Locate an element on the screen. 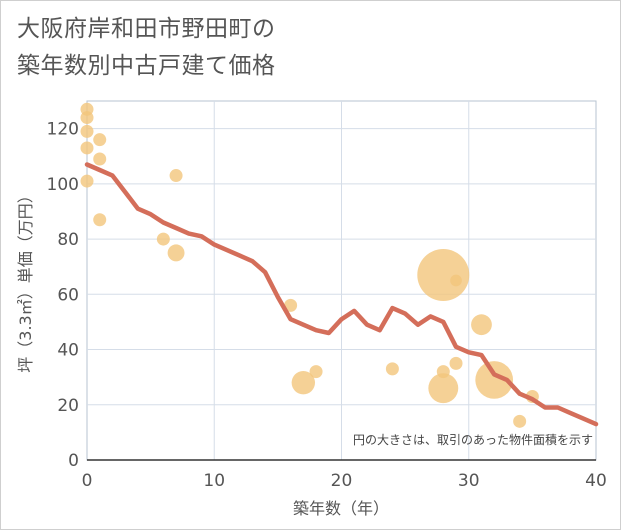 The image size is (621, 530). y-axis-ticks: 0 20 40 60 80 100 120 is located at coordinates (63, 295).